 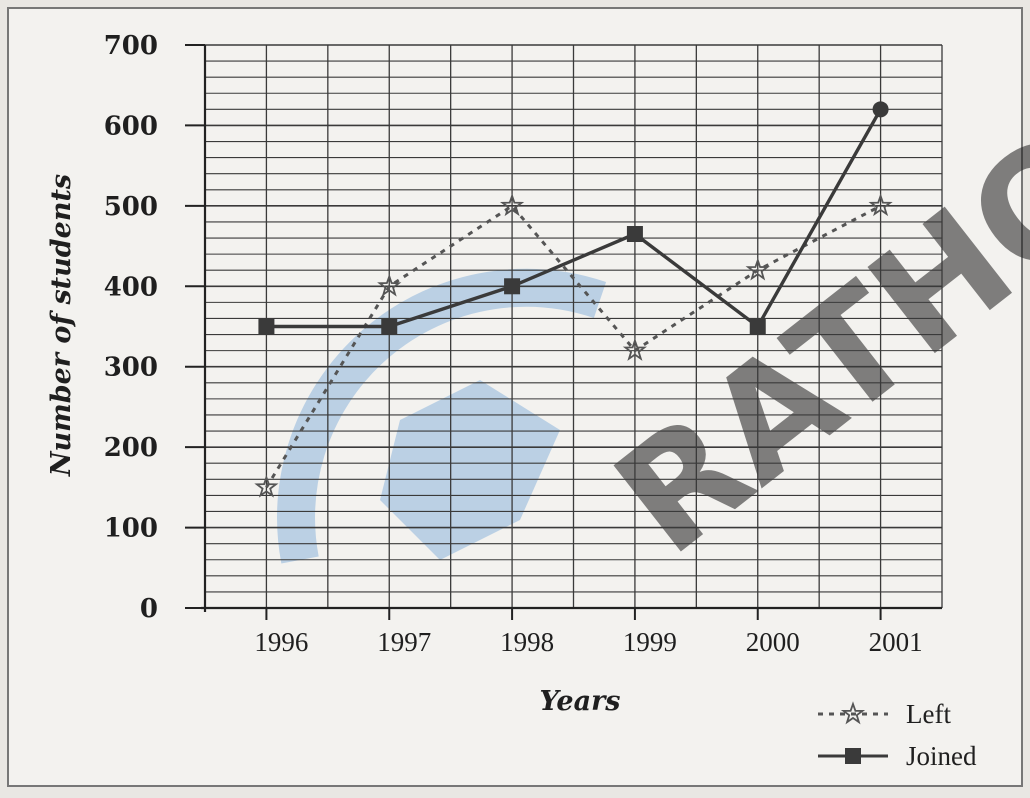 What do you see at coordinates (131, 126) in the screenshot?
I see `y-tick-label: 600` at bounding box center [131, 126].